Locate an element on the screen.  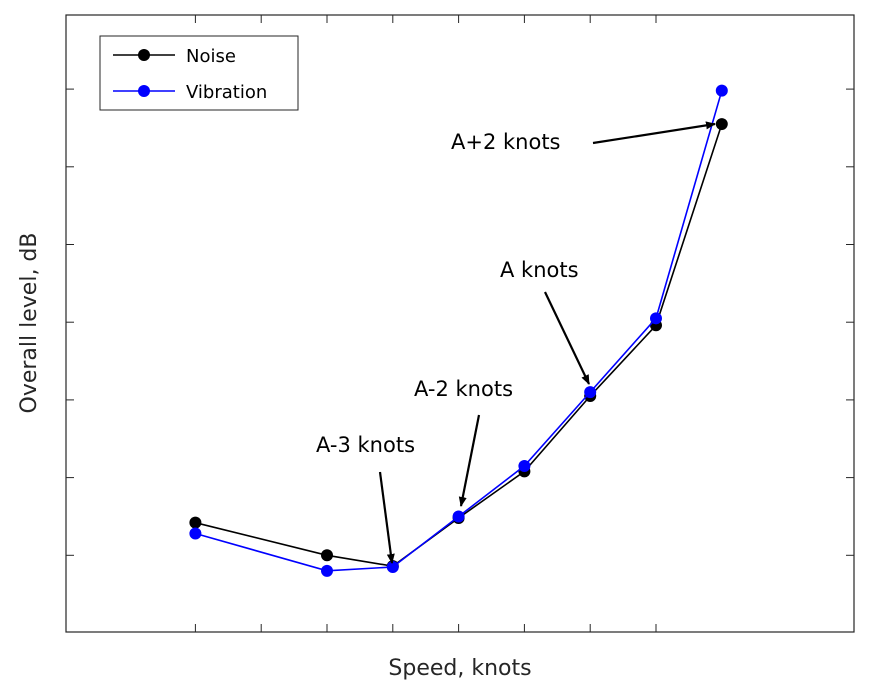
legend-label-vibration: Vibration is located at coordinates (226, 92).